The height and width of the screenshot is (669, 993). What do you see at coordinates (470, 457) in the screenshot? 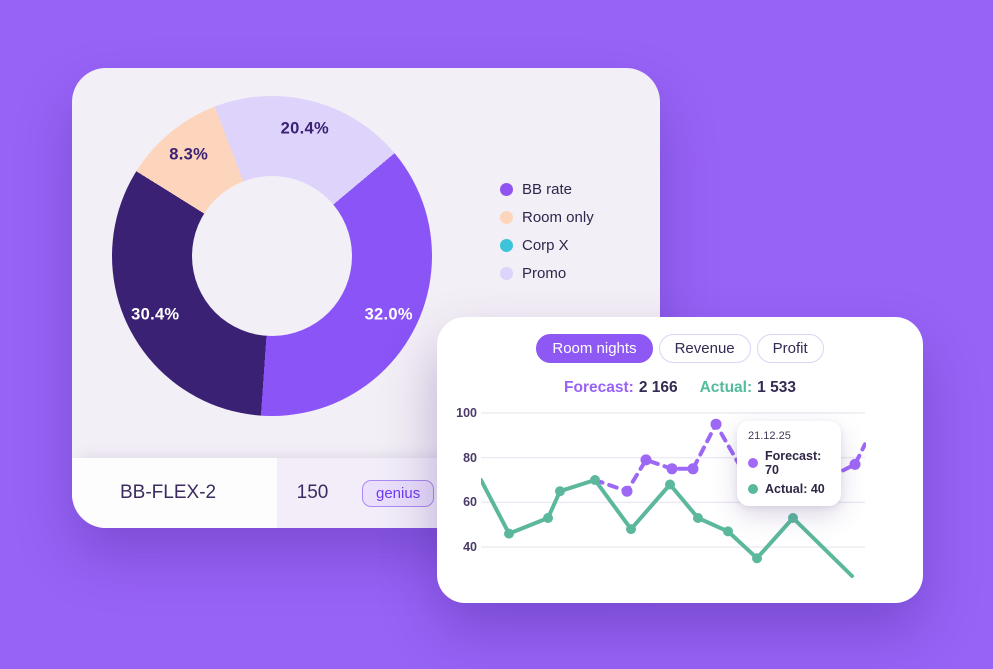
I see `y-axis-label: 80` at bounding box center [470, 457].